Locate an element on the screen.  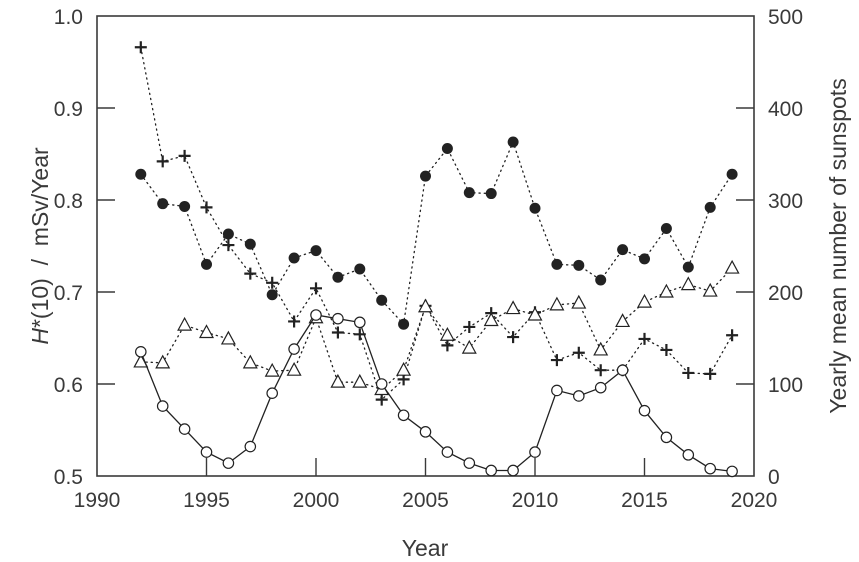
x-tick-label: 2000 is located at coordinates (316, 500).